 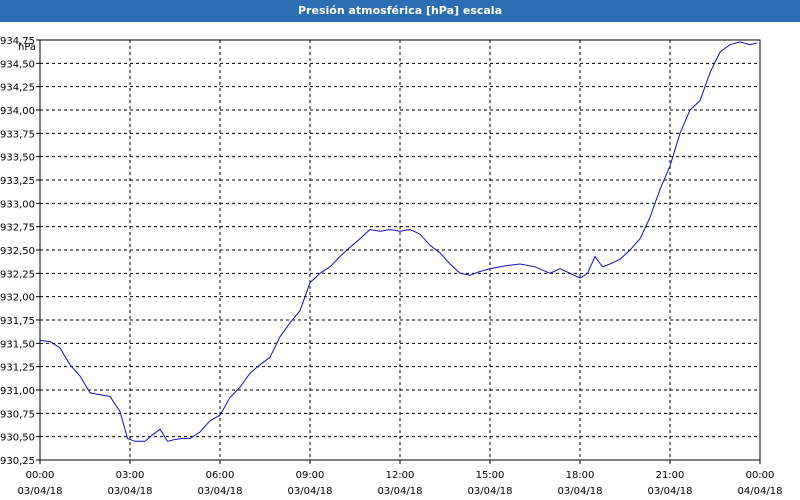 I want to click on x-tick-time: 12:00, so click(x=400, y=475).